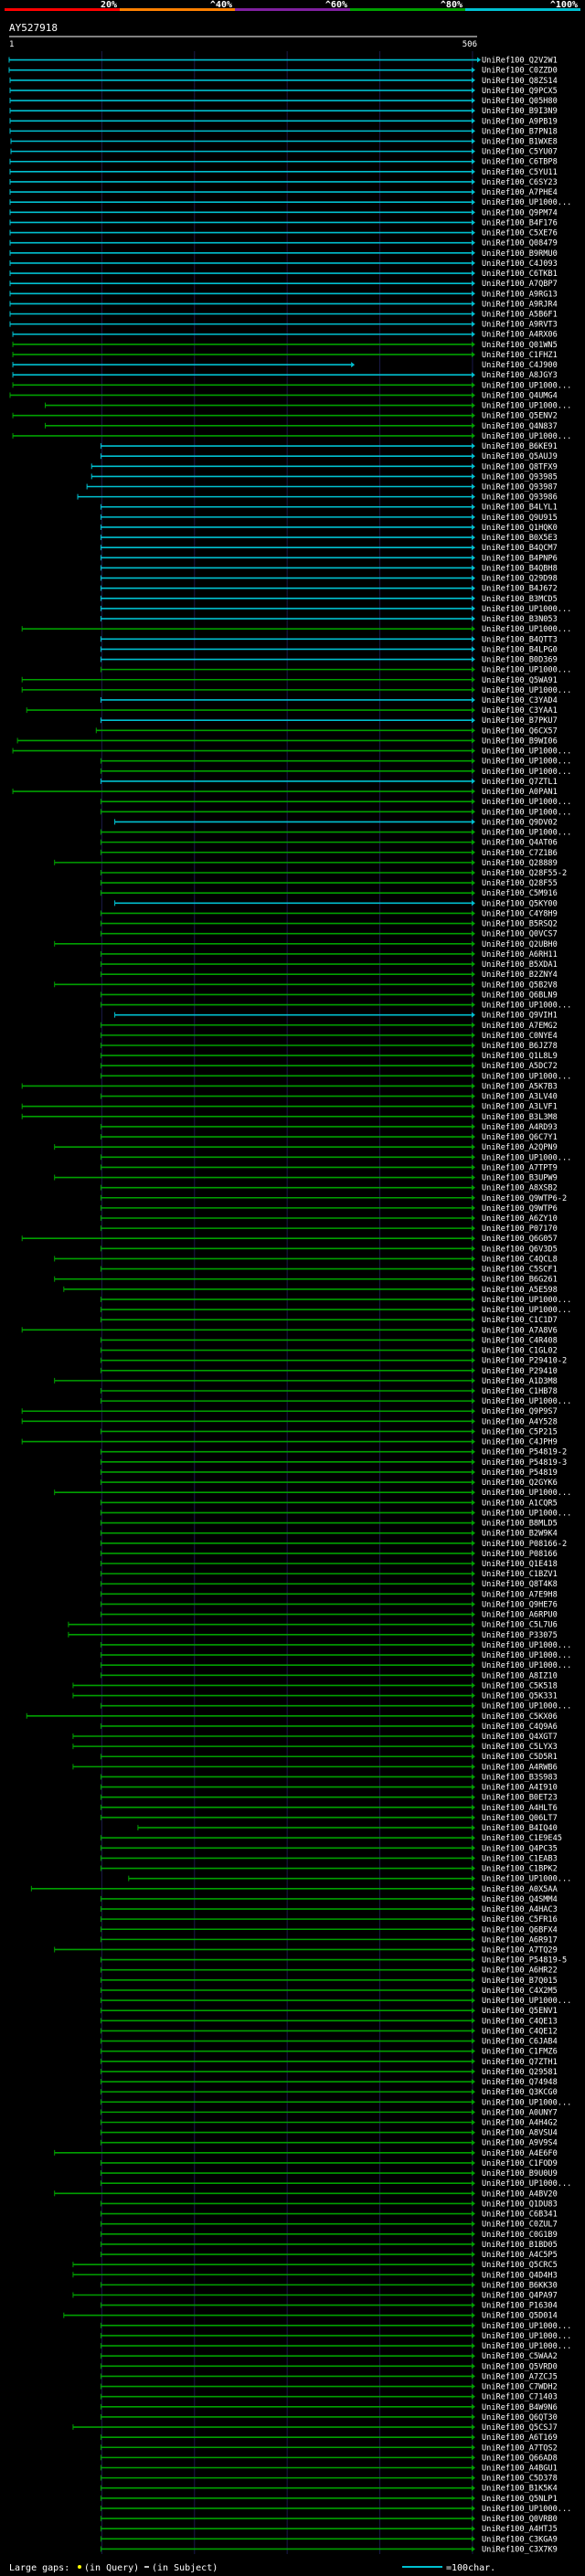 The image size is (585, 2576). What do you see at coordinates (520, 1858) in the screenshot?
I see `hit-label: UniRef100_C1EAB3` at bounding box center [520, 1858].